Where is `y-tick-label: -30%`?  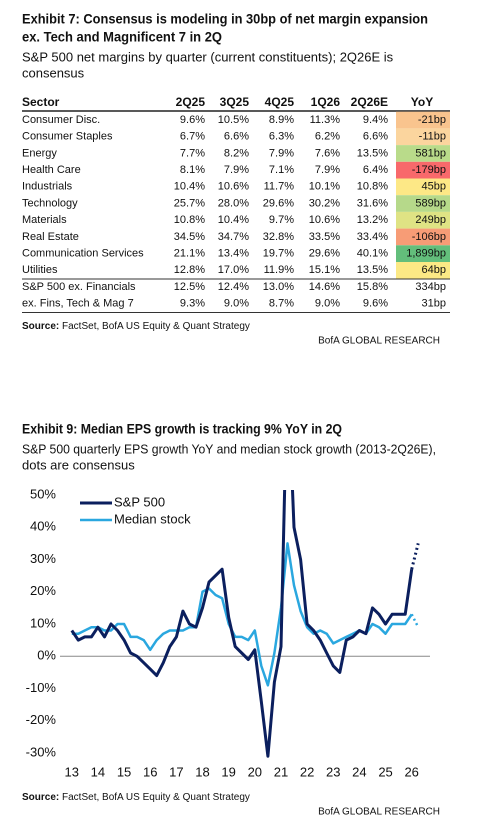
y-tick-label: -30% is located at coordinates (41, 751).